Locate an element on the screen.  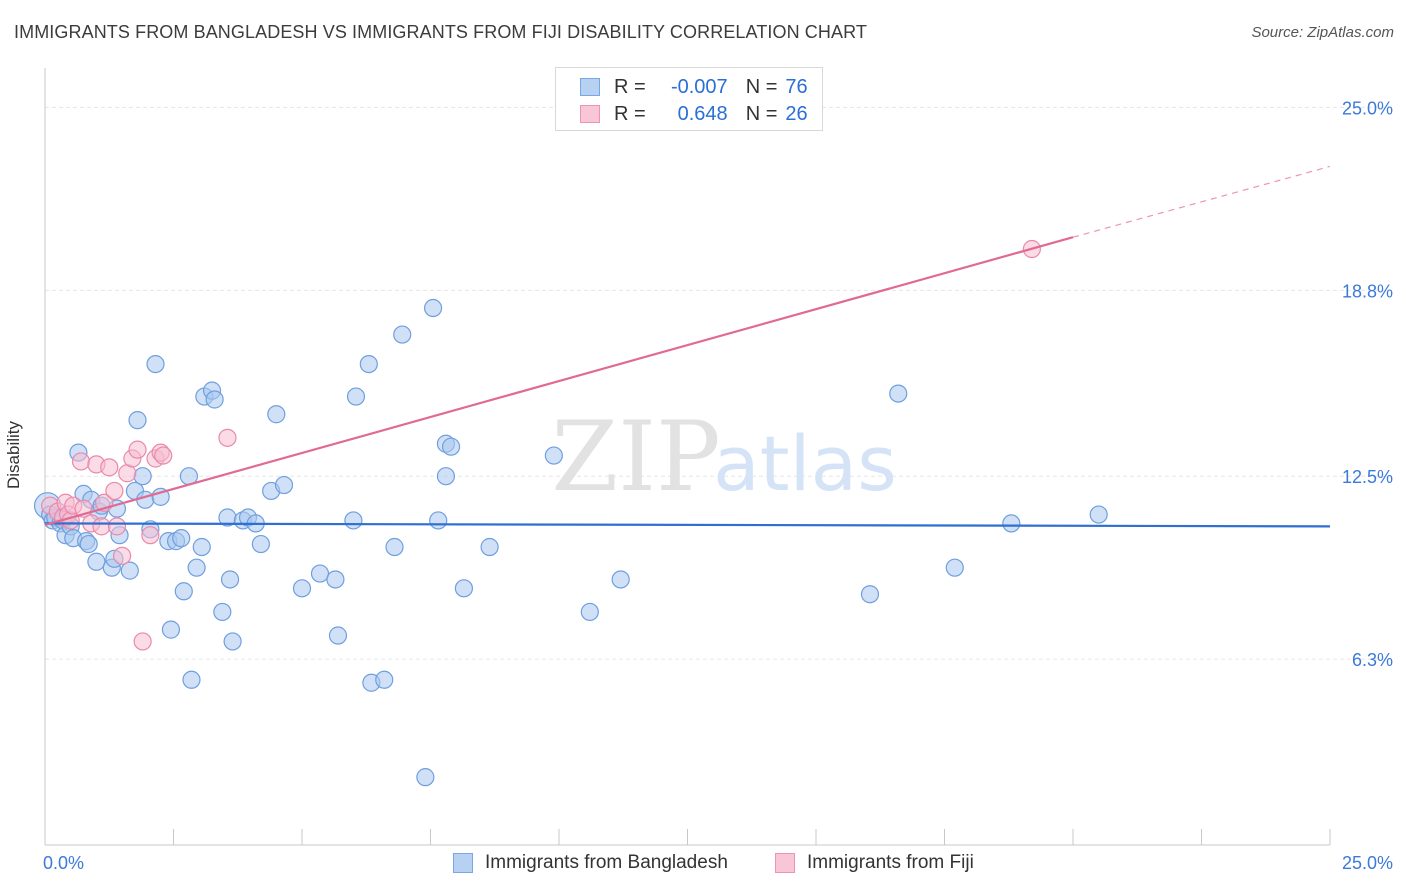
source-label: Source: ZipAtlas.com is located at coordinates (1322, 32).